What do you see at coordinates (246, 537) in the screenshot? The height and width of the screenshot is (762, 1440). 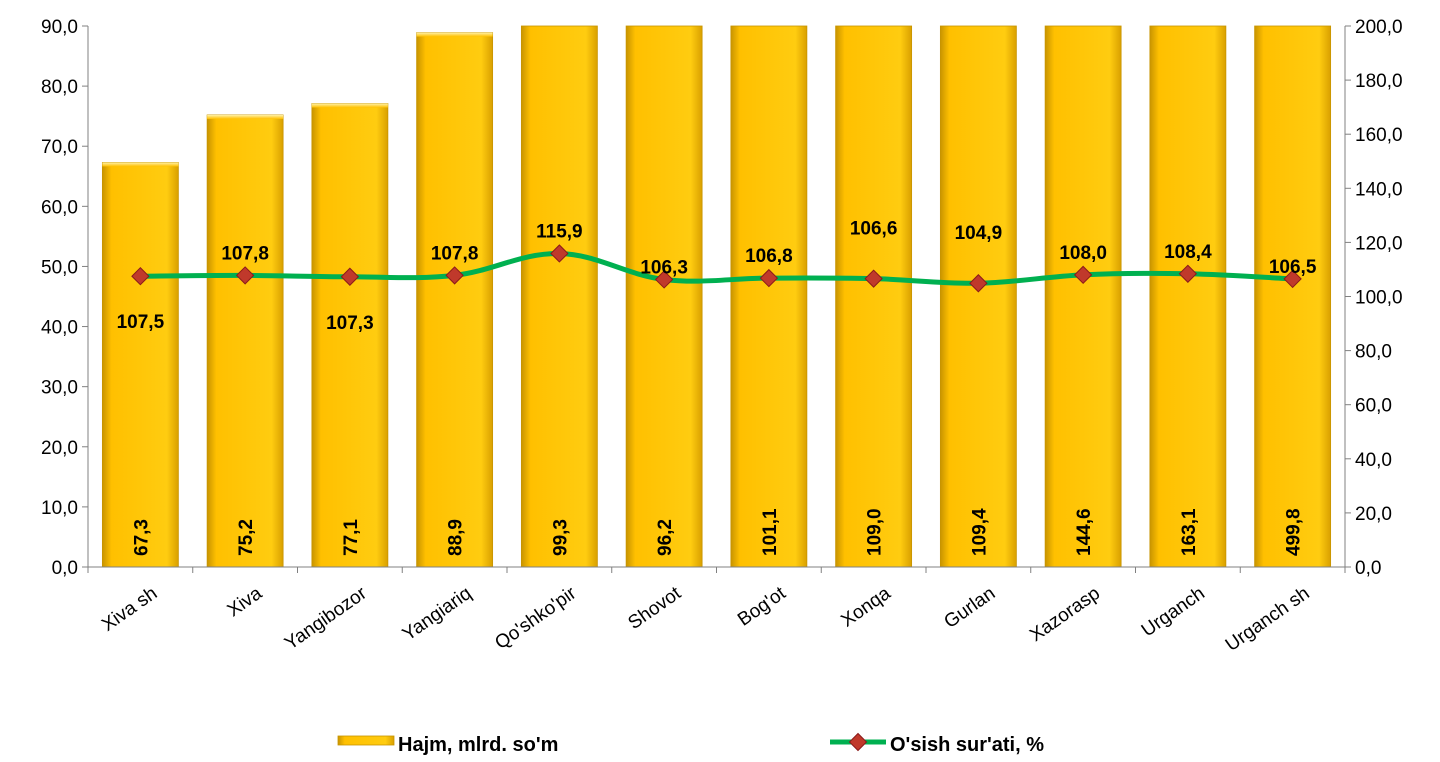 I see `bar-value-label: 75,2` at bounding box center [246, 537].